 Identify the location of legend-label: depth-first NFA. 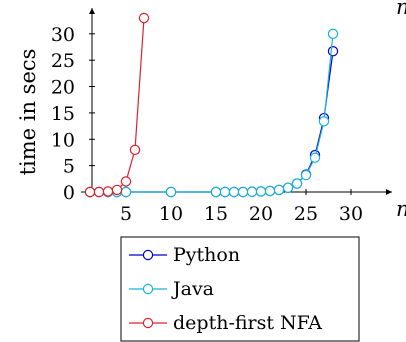
(247, 323).